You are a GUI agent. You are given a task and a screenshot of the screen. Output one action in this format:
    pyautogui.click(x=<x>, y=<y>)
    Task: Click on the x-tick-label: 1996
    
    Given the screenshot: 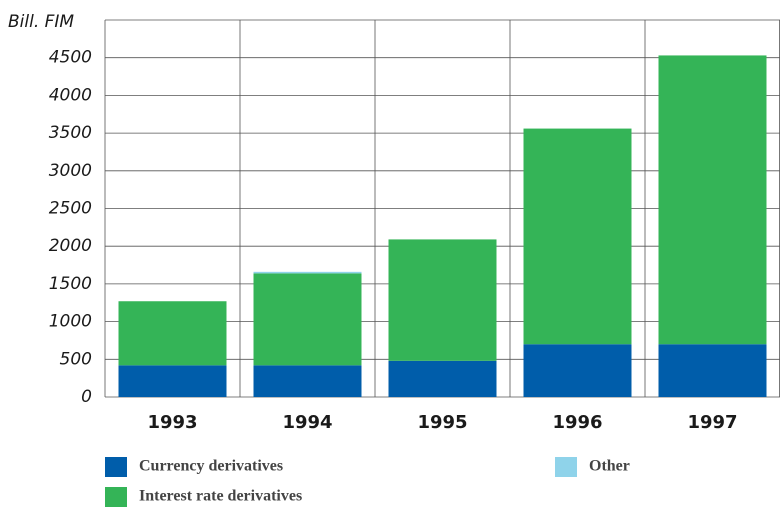 What is the action you would take?
    pyautogui.click(x=577, y=422)
    